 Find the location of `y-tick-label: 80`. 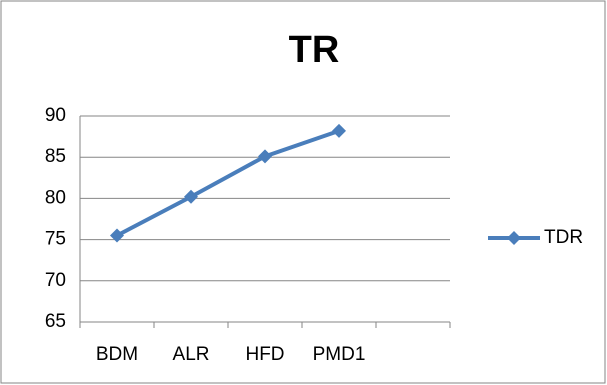

y-tick-label: 80 is located at coordinates (55, 197).